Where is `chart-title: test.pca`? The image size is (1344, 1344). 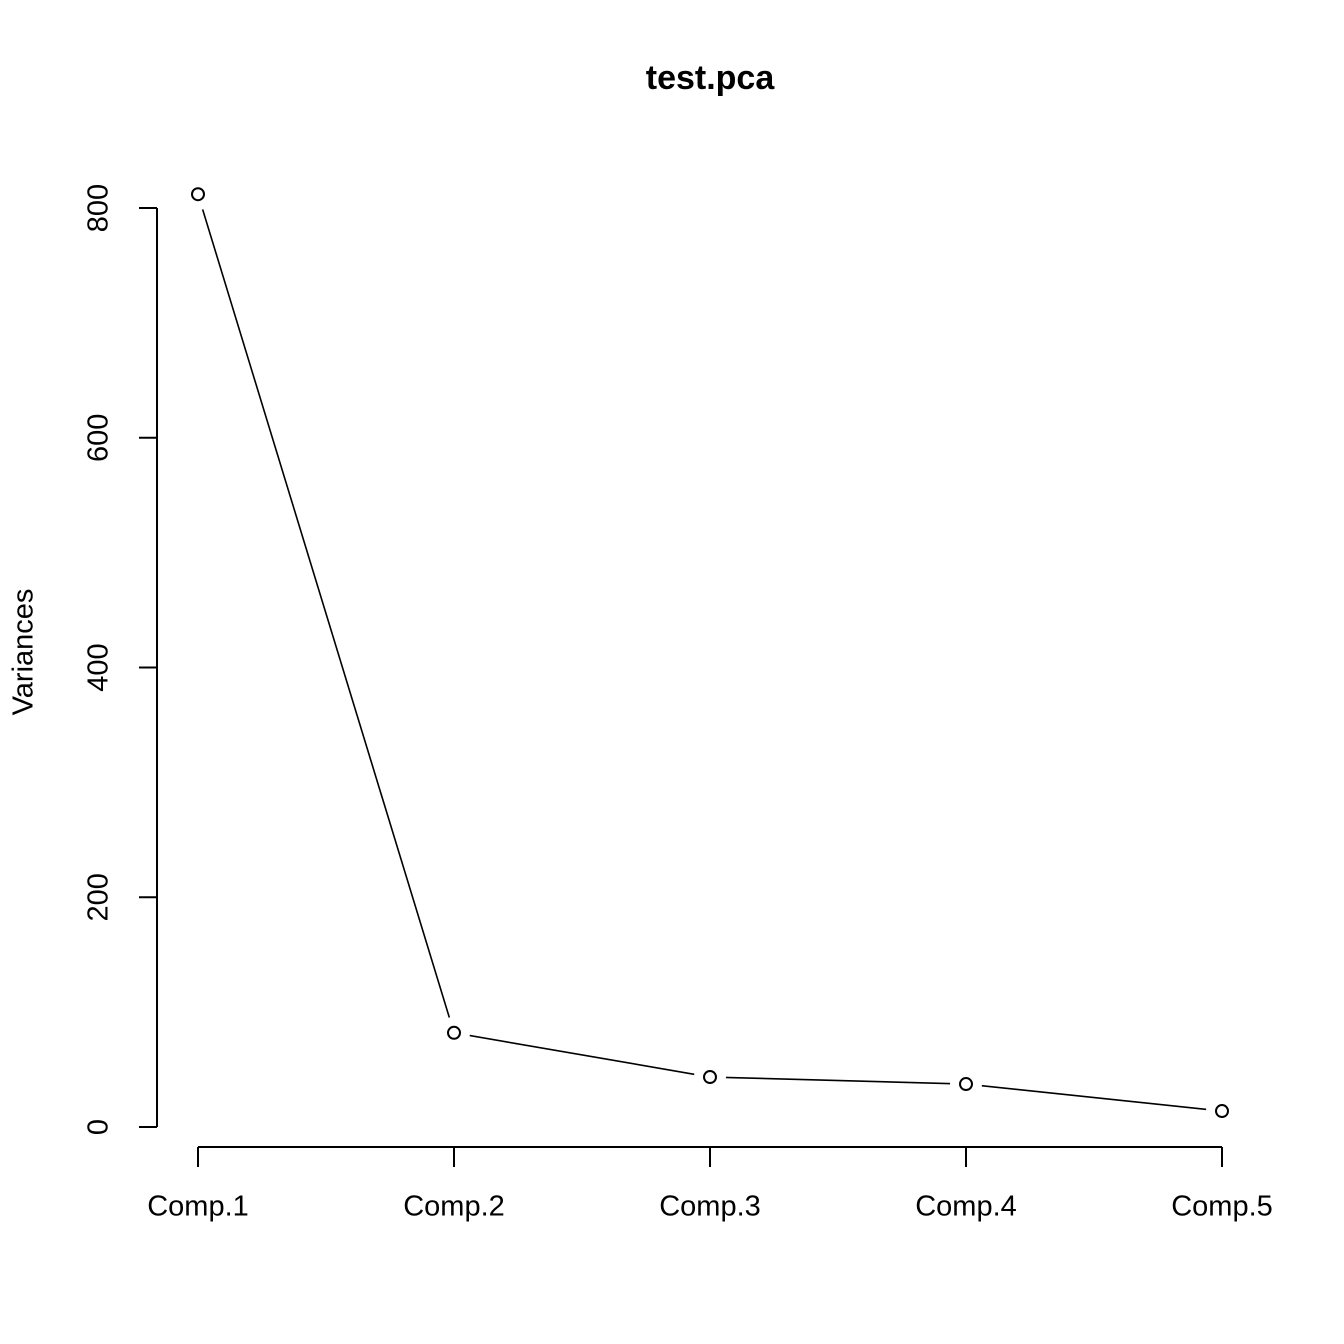
chart-title: test.pca is located at coordinates (711, 78).